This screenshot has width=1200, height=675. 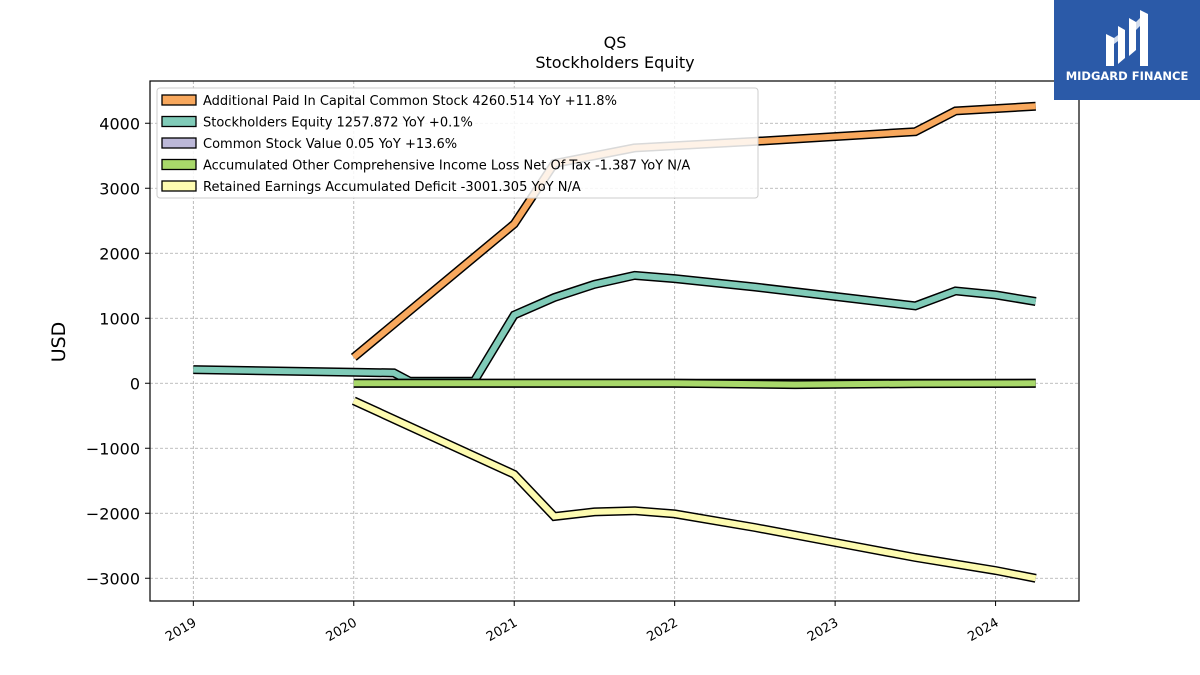 What do you see at coordinates (59, 342) in the screenshot?
I see `y-axis-label: USD` at bounding box center [59, 342].